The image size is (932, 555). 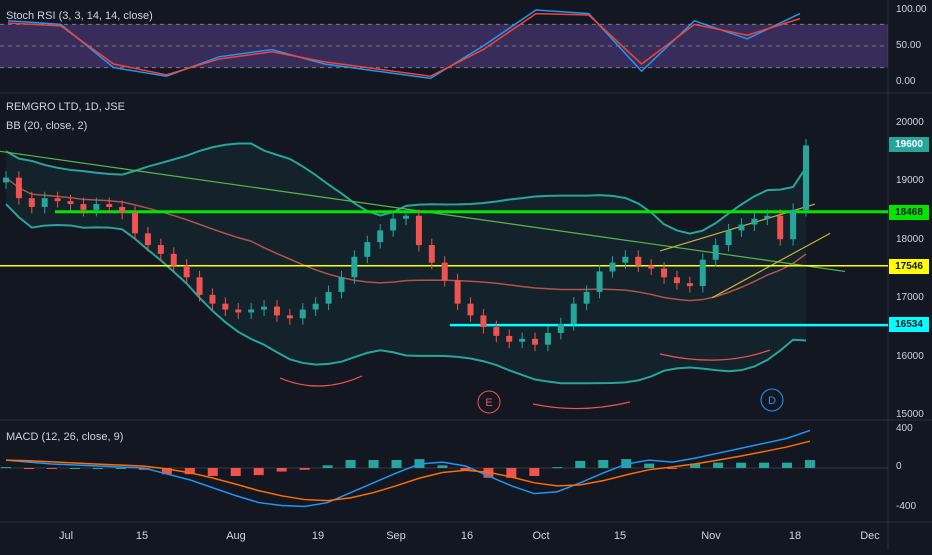 What do you see at coordinates (79, 16) in the screenshot?
I see `stoch-title: Stoch RSI (3, 3, 14, 14, close)` at bounding box center [79, 16].